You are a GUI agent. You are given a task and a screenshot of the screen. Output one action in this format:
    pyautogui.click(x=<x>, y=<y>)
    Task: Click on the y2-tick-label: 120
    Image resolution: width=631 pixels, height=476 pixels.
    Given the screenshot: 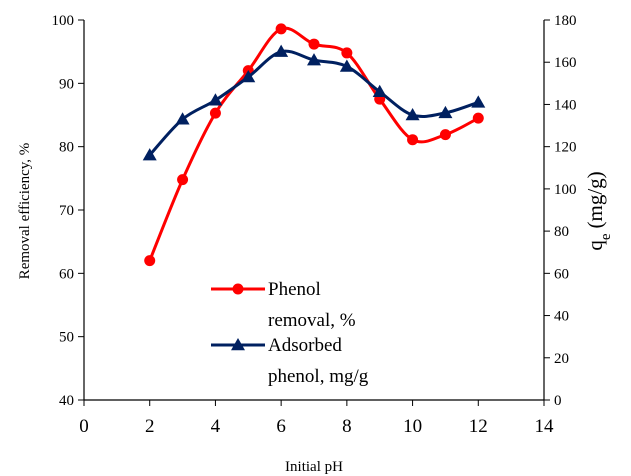 What is the action you would take?
    pyautogui.click(x=565, y=148)
    